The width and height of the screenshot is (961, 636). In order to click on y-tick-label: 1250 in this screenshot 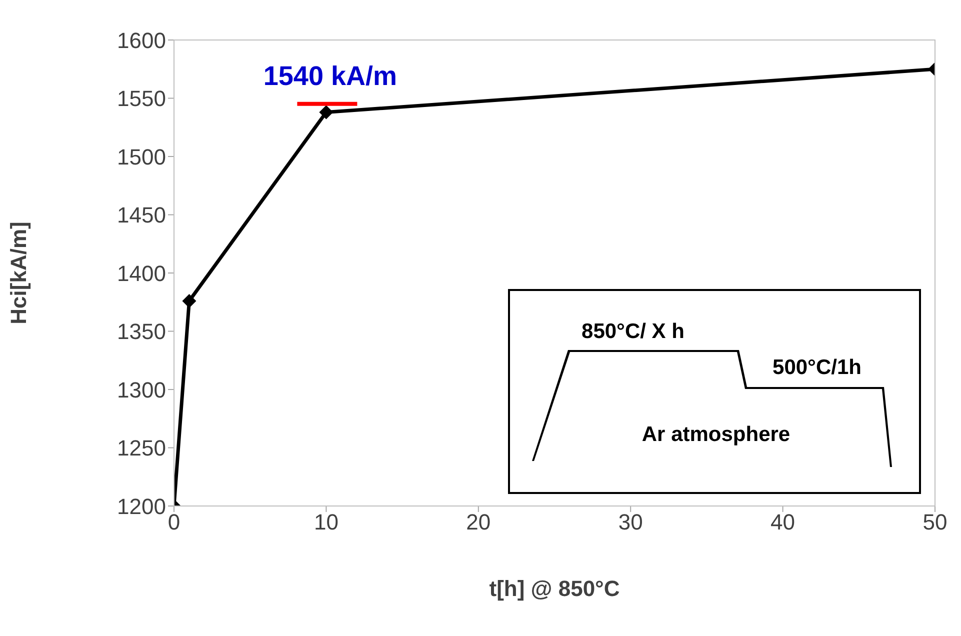, I will do `click(141, 448)`.